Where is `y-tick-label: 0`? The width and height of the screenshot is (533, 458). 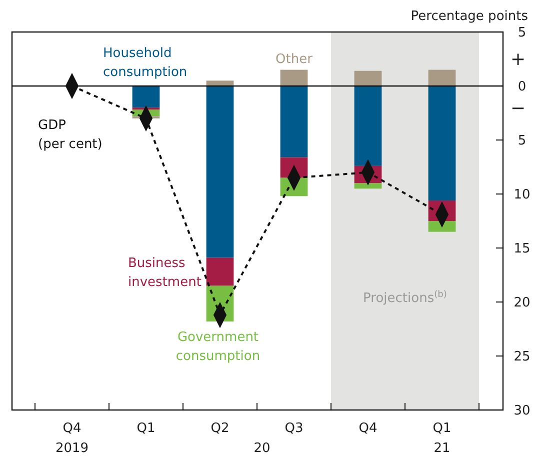
y-tick-label: 0 is located at coordinates (522, 87).